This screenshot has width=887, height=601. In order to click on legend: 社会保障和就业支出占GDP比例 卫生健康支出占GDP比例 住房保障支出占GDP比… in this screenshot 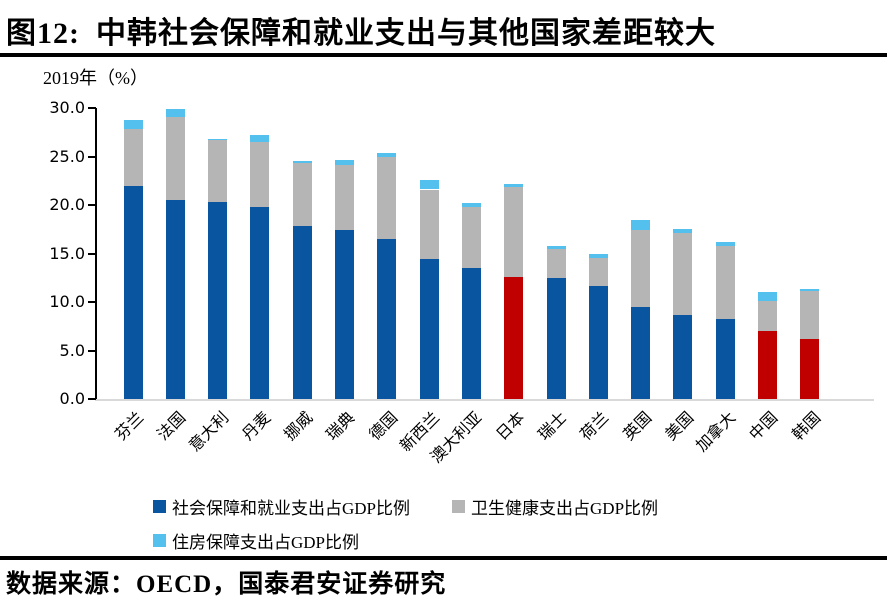, I will do `click(426, 528)`.